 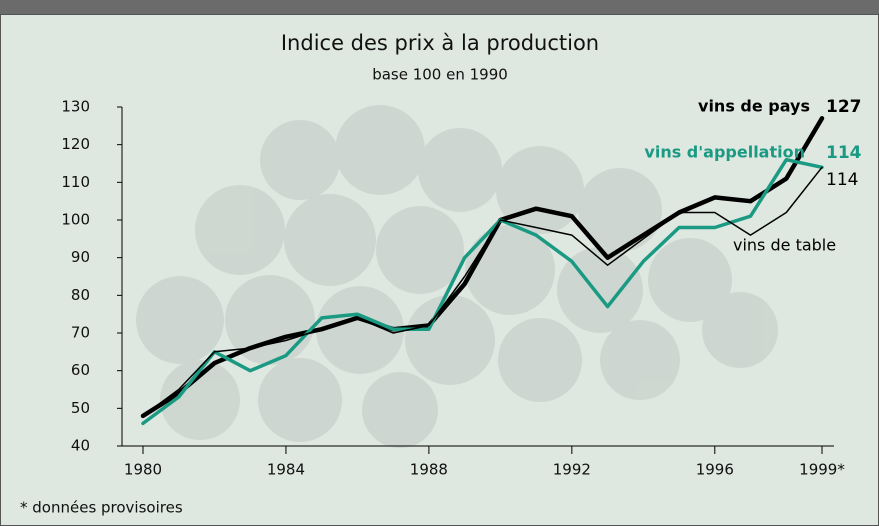 I want to click on x-tick-label: 1988, so click(x=429, y=470).